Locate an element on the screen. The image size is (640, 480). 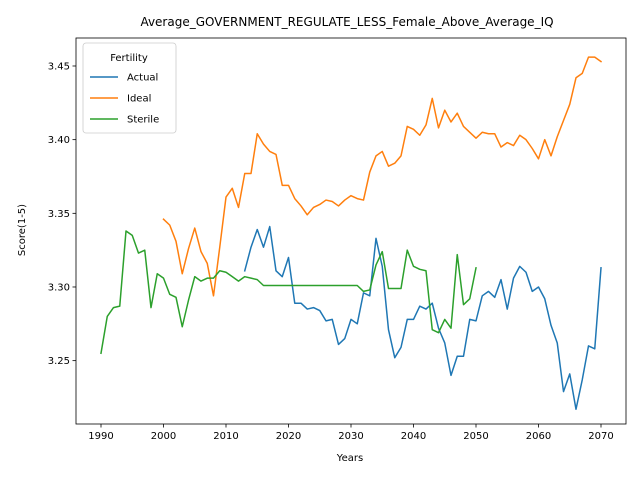
x-tick-label: 1990 is located at coordinates (100, 436).